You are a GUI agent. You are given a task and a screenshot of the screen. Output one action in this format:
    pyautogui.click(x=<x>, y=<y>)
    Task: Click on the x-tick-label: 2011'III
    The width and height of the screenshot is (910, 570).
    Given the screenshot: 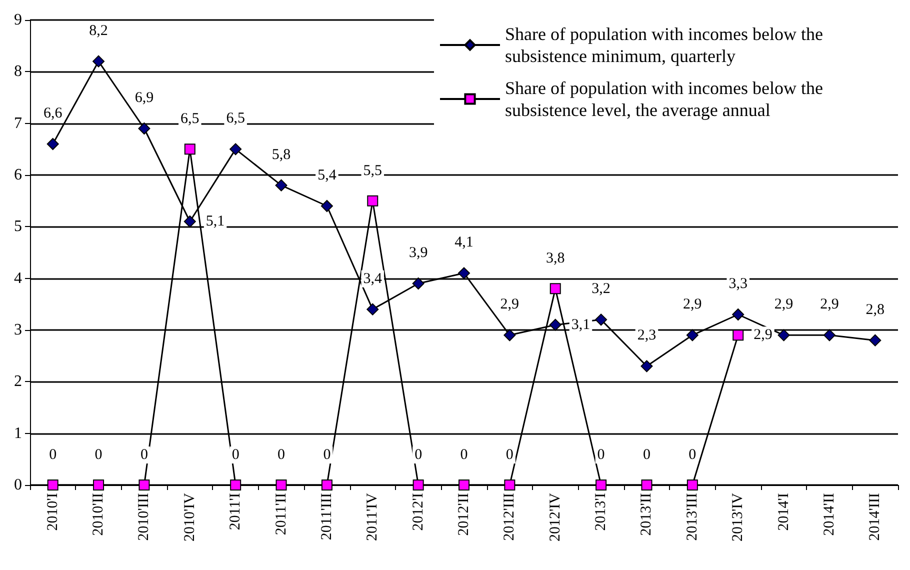 What is the action you would take?
    pyautogui.click(x=326, y=516)
    